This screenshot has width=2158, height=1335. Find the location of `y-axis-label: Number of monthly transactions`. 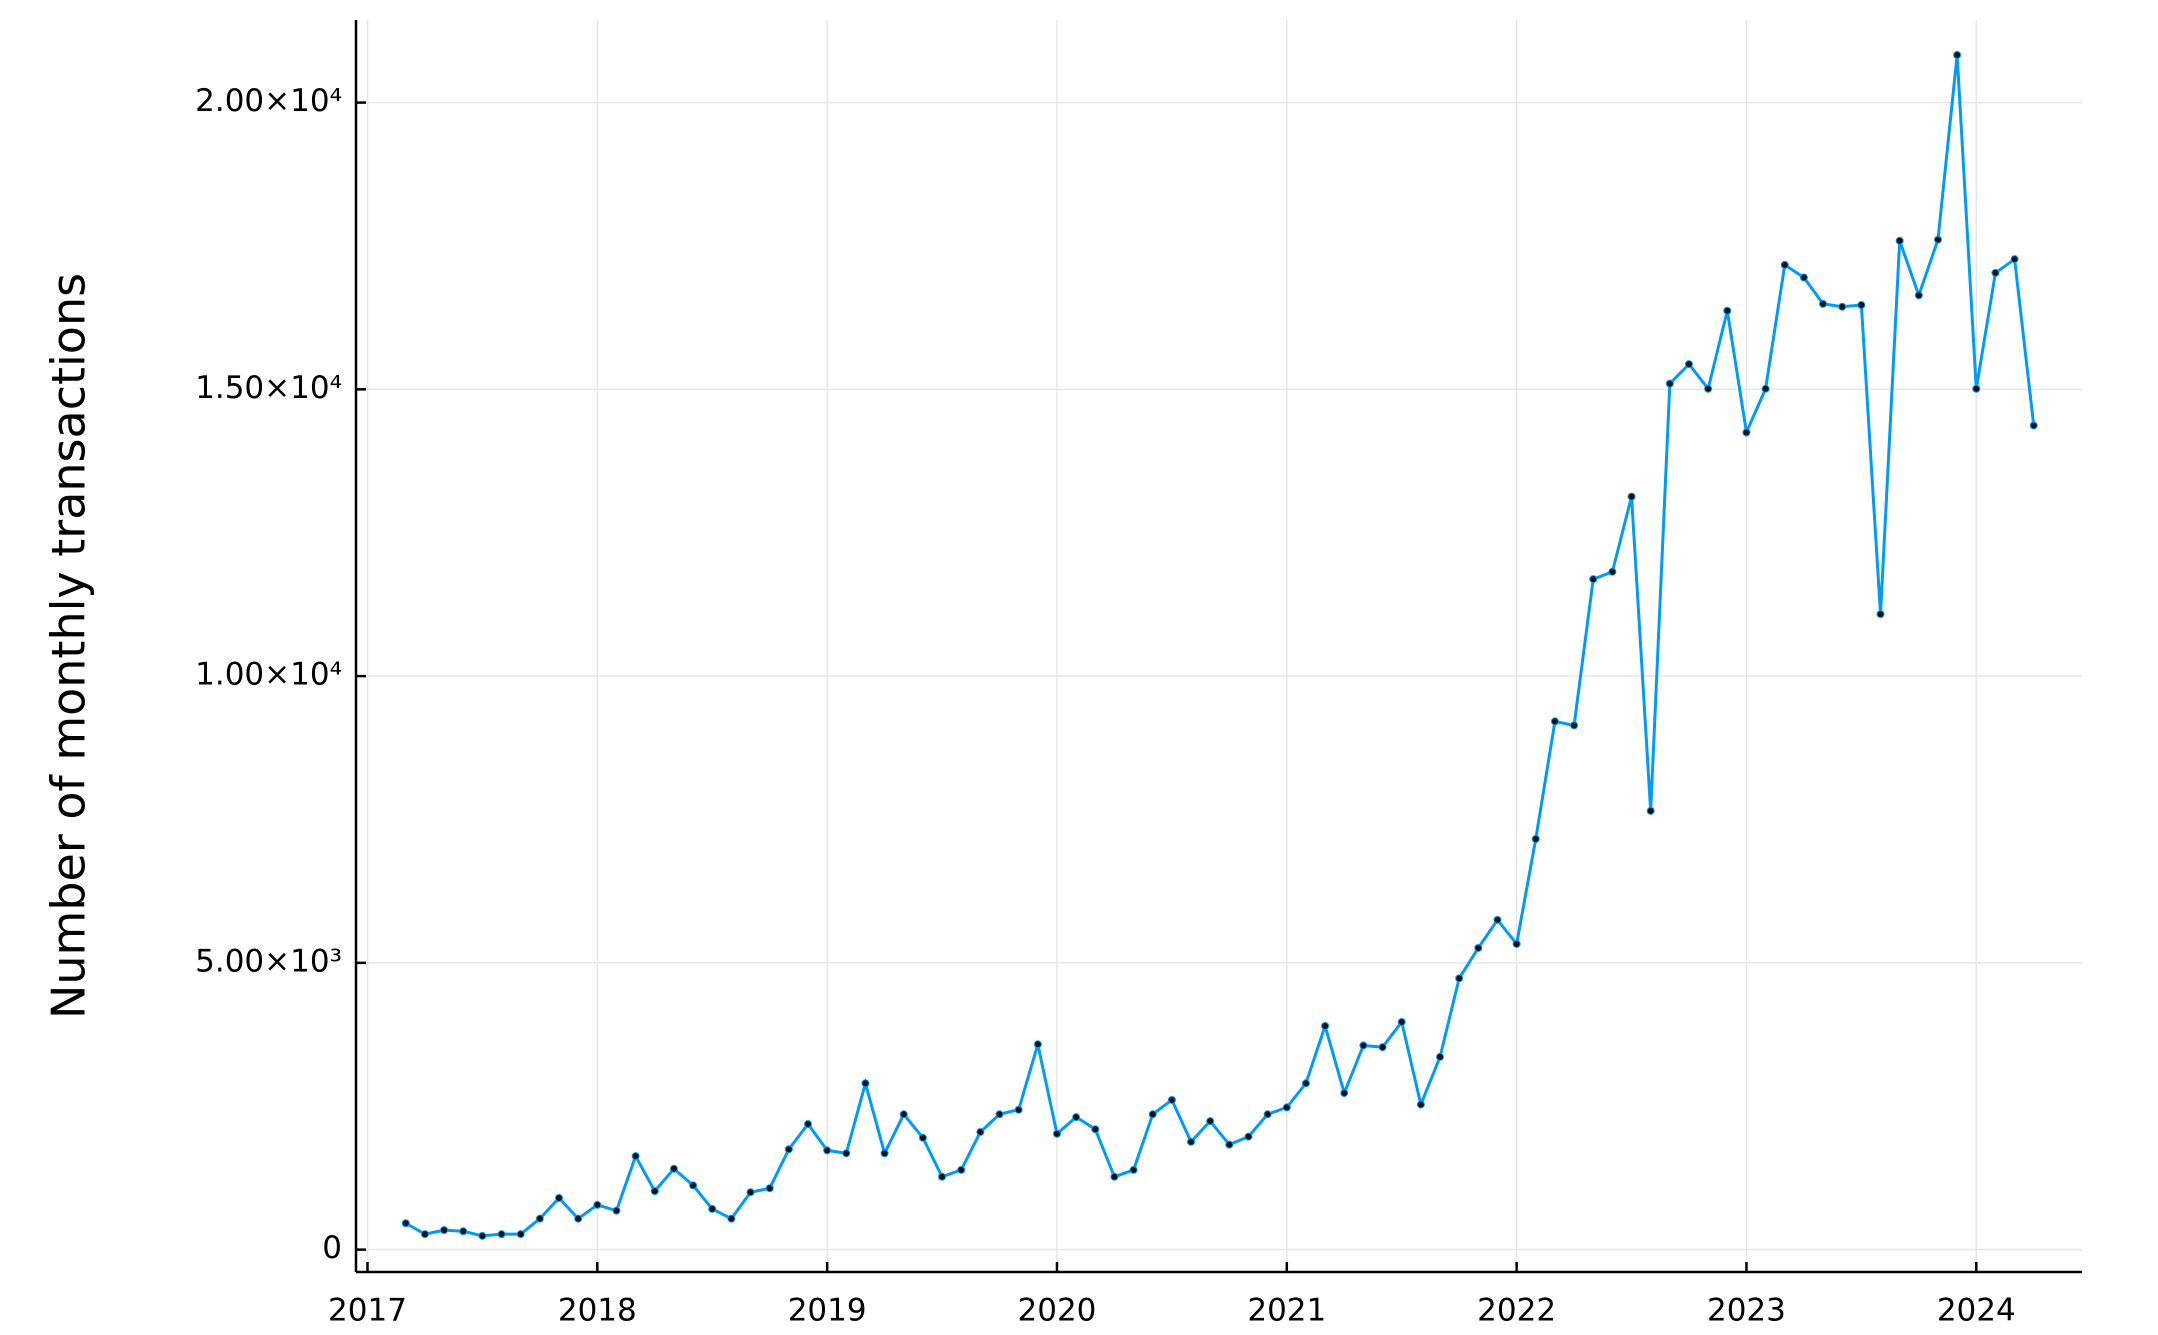

y-axis-label: Number of monthly transactions is located at coordinates (69, 646).